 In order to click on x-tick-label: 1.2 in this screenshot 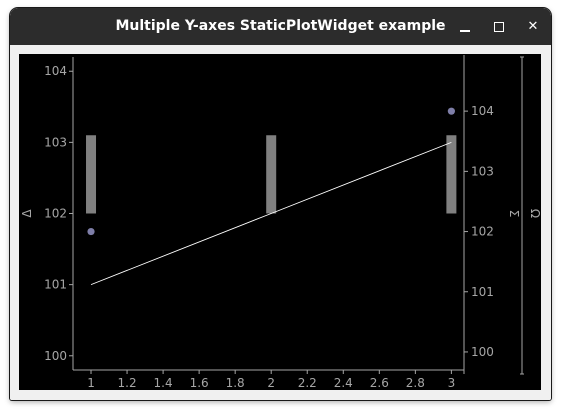, I will do `click(127, 383)`.